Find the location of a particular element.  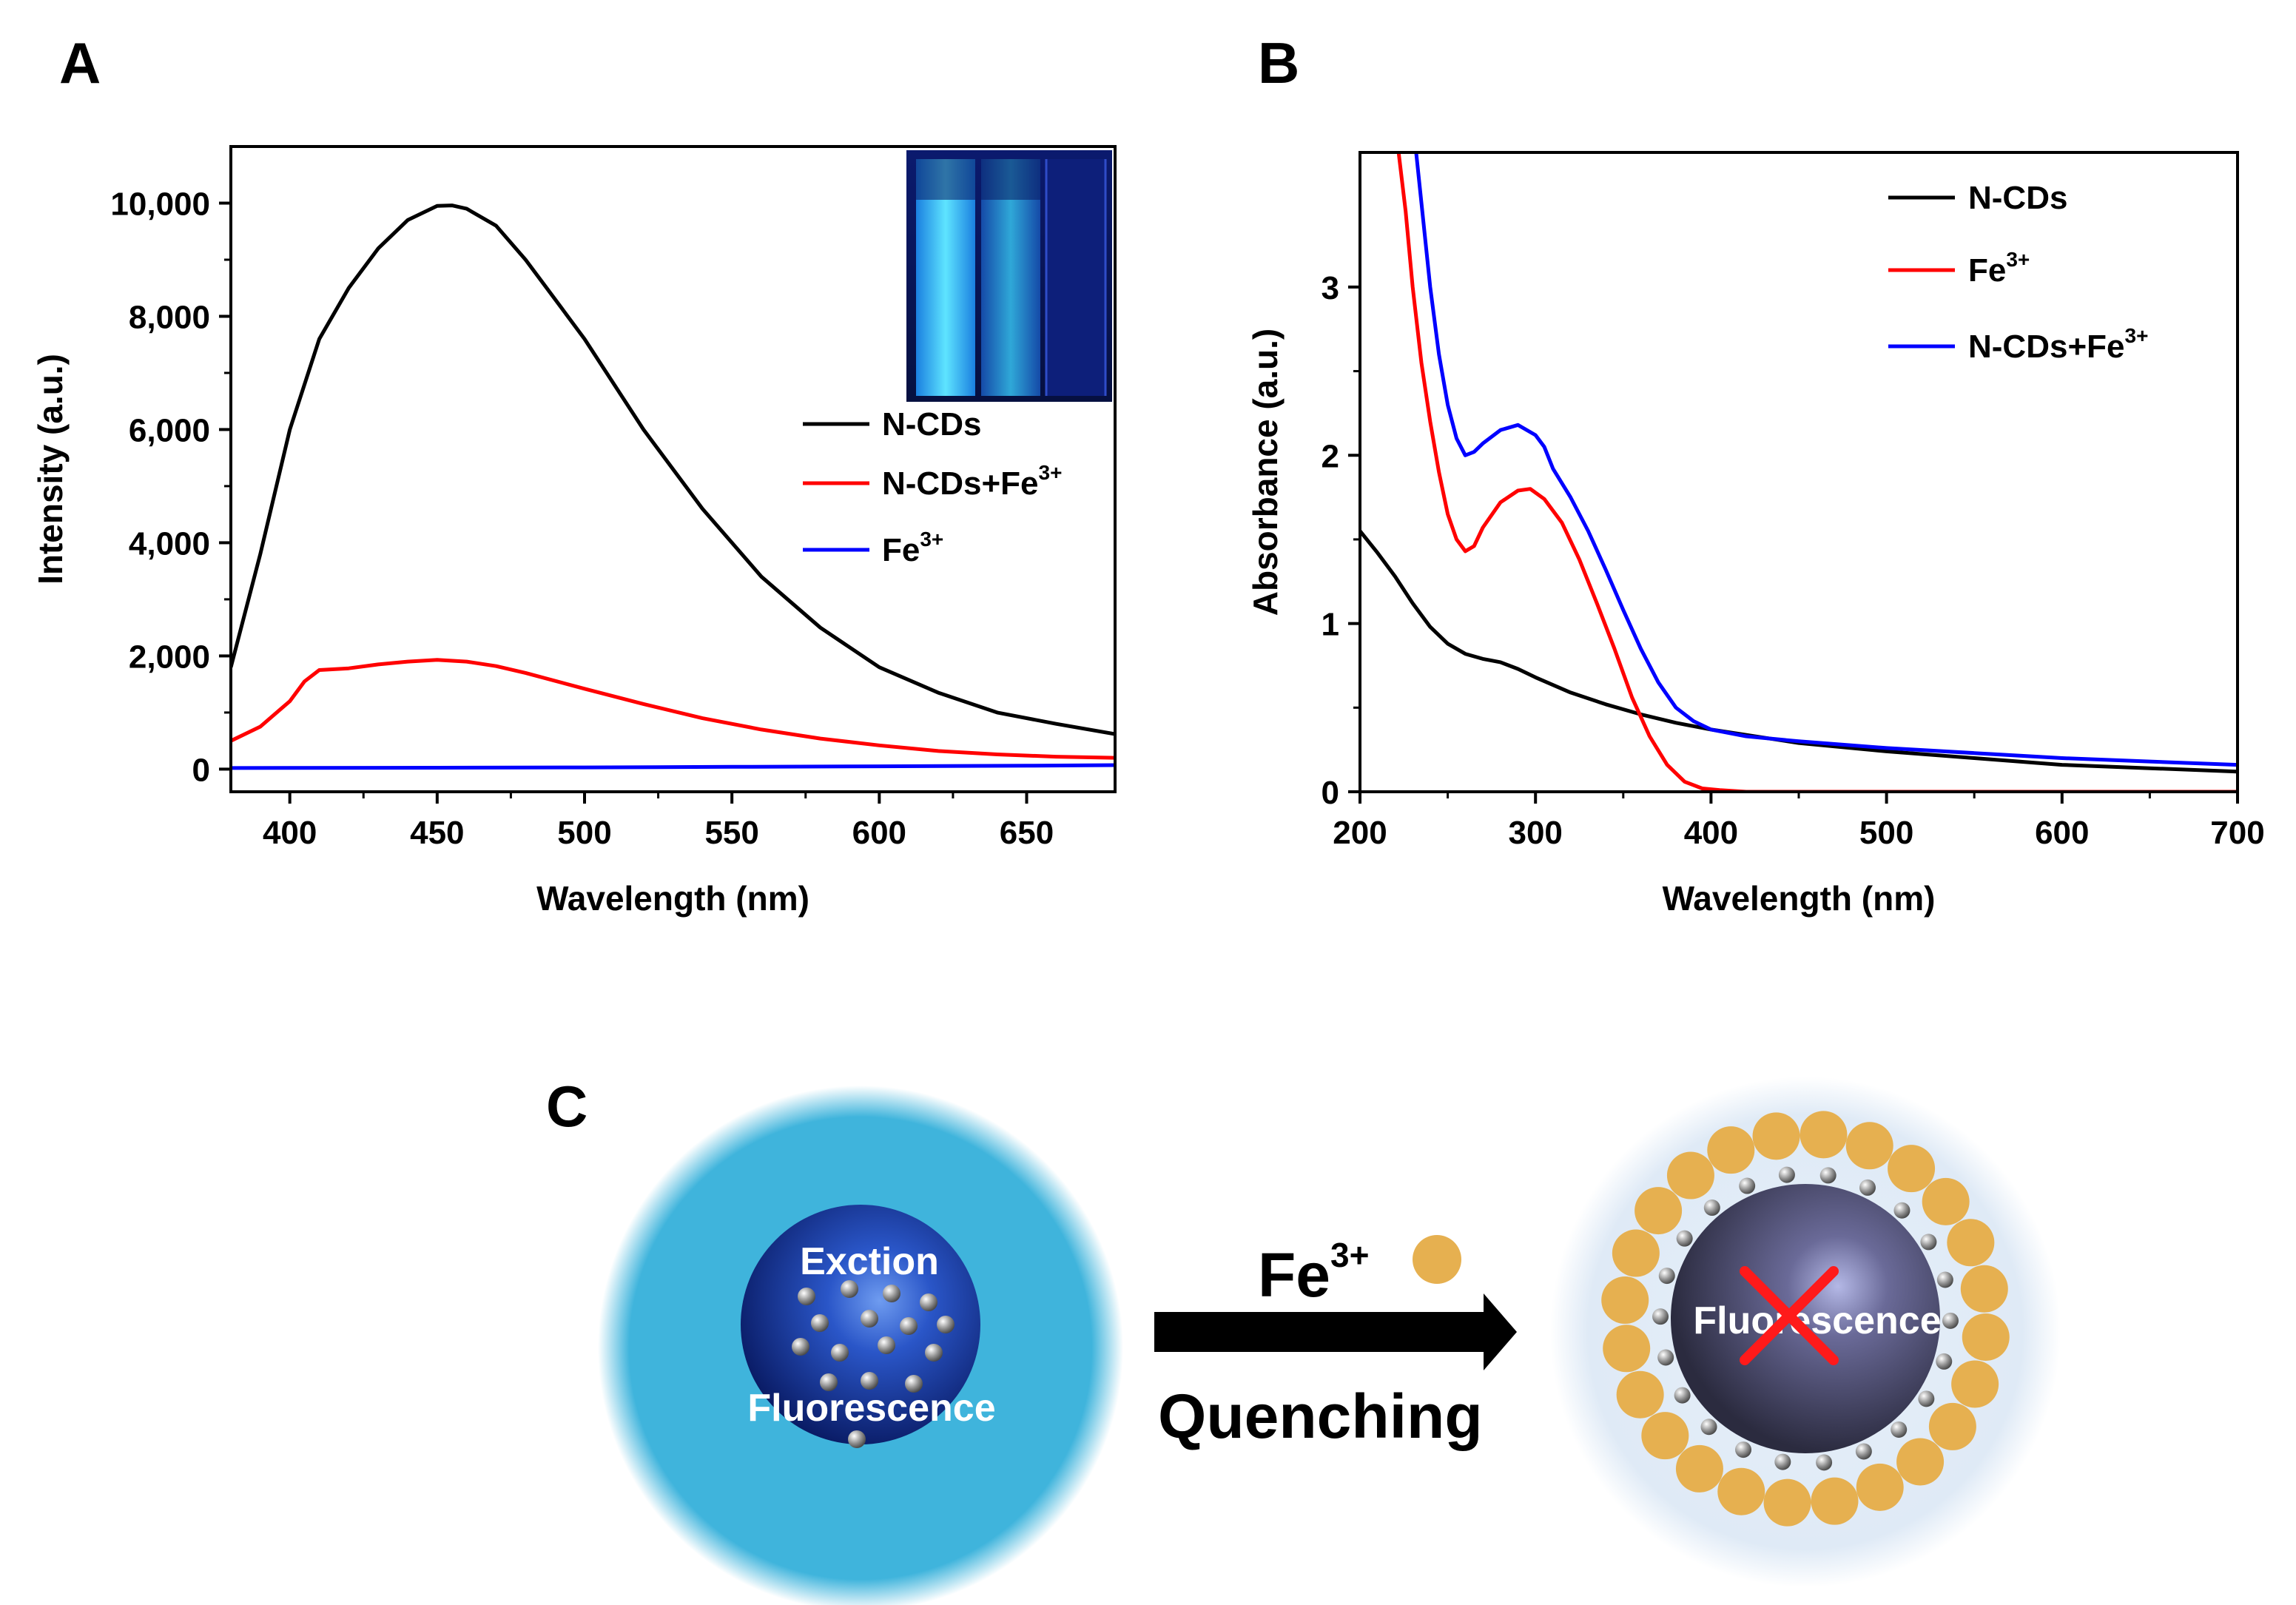

quench-cross-icon is located at coordinates (1789, 1315).